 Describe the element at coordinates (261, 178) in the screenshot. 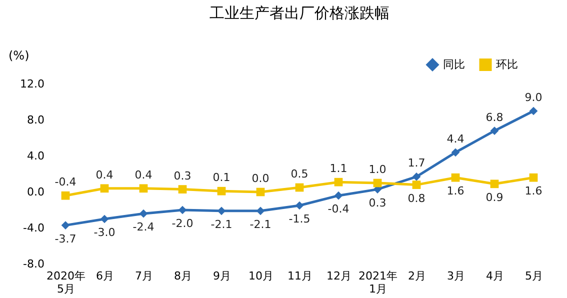

I see `data-label: 0.0` at that location.